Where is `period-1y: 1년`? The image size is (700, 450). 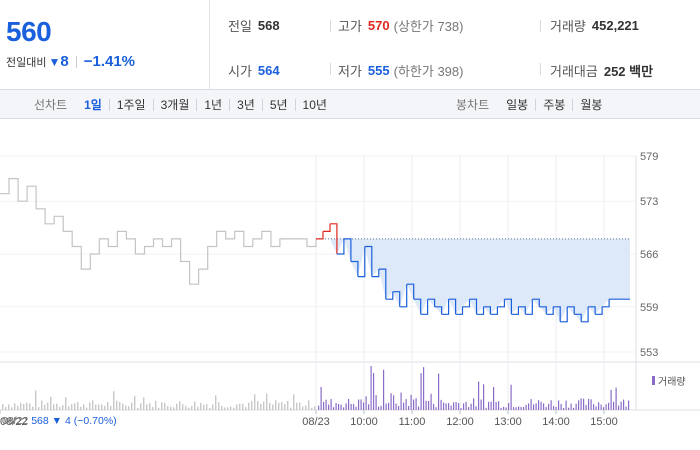 period-1y: 1년 is located at coordinates (212, 104).